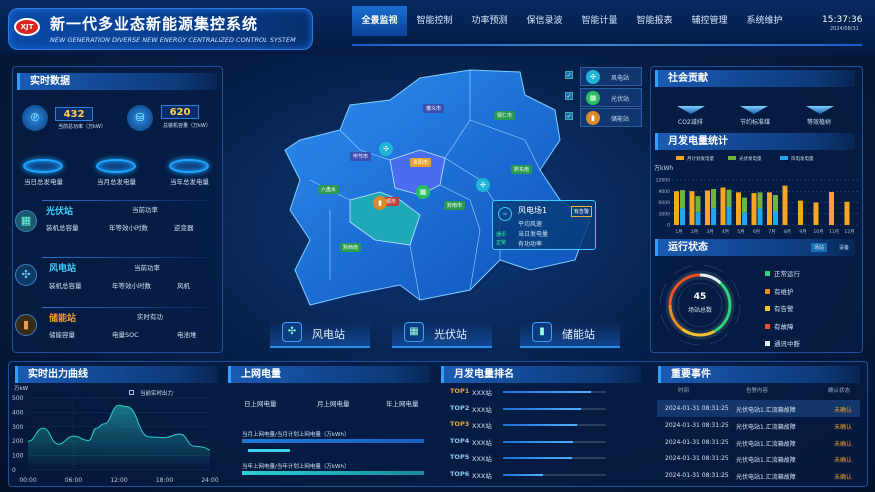 This screenshot has width=875, height=492. What do you see at coordinates (333, 404) in the screenshot?
I see `grid-col: 月上网电量` at bounding box center [333, 404].